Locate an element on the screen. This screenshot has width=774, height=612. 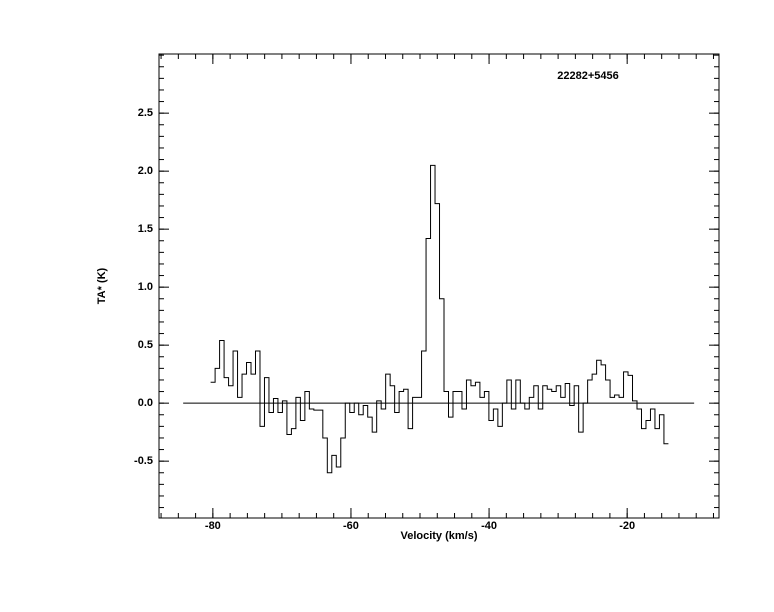
x-axis-label: Velocity (km/s) is located at coordinates (438, 536).